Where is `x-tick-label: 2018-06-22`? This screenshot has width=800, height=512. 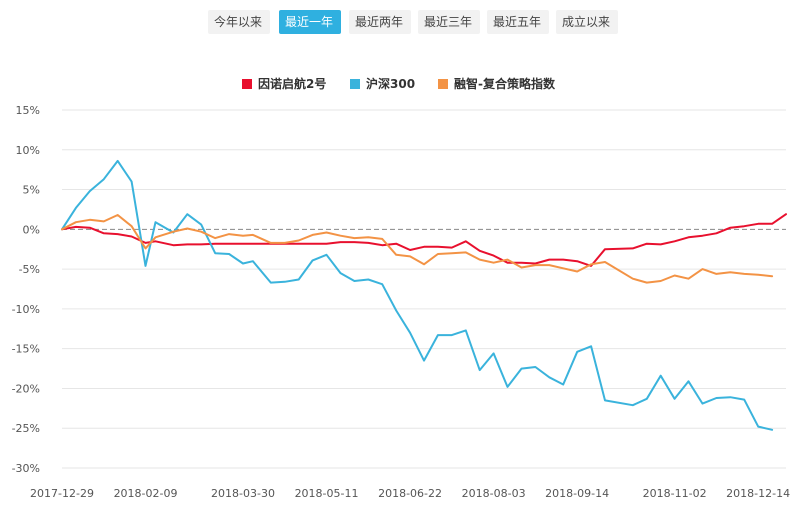
x-tick-label: 2018-06-22 is located at coordinates (410, 493).